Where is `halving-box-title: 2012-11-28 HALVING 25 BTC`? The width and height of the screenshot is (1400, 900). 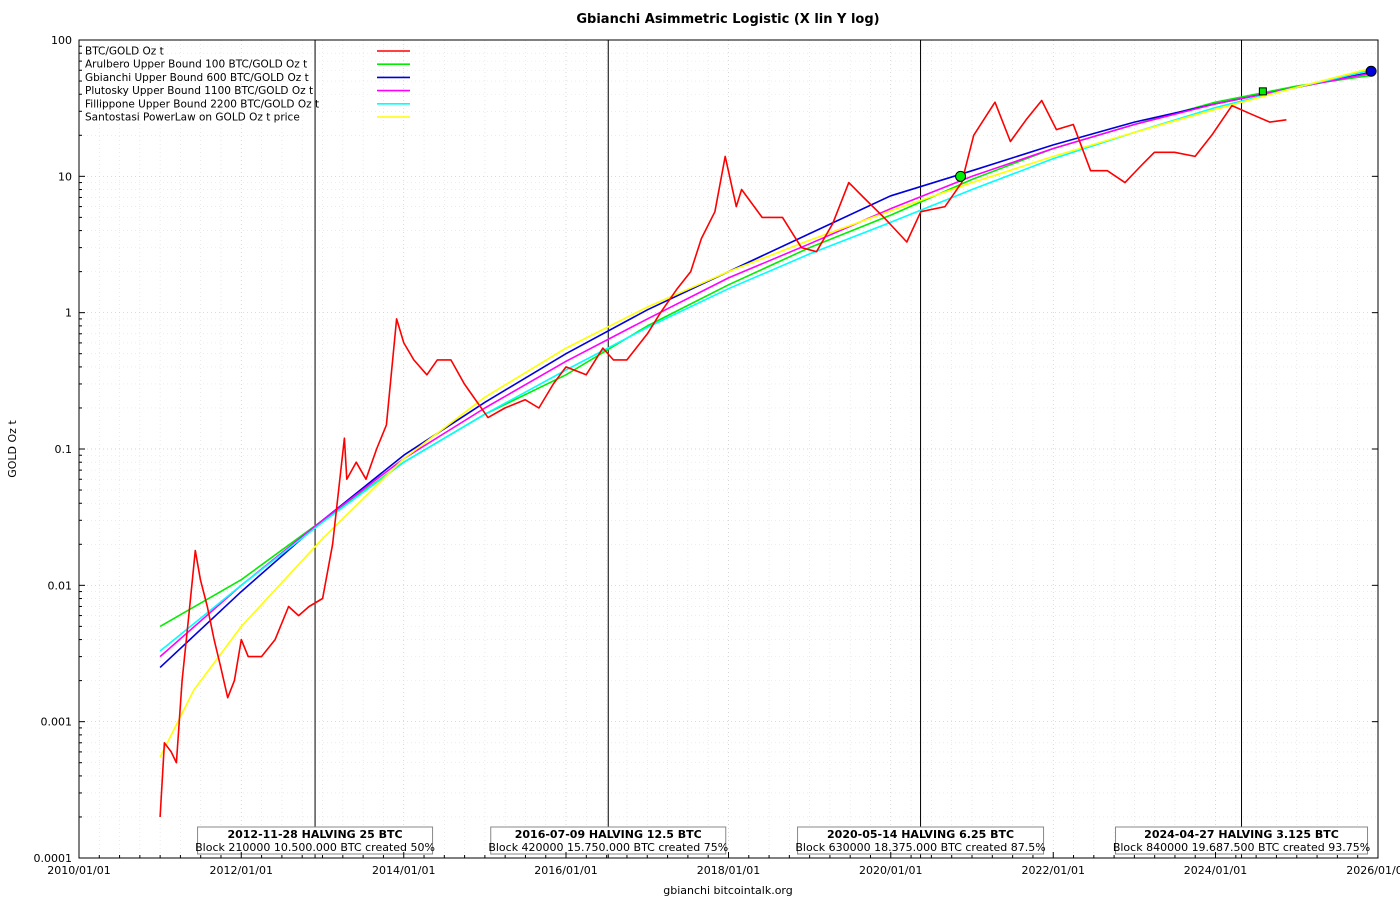 halving-box-title: 2012-11-28 HALVING 25 BTC is located at coordinates (314, 834).